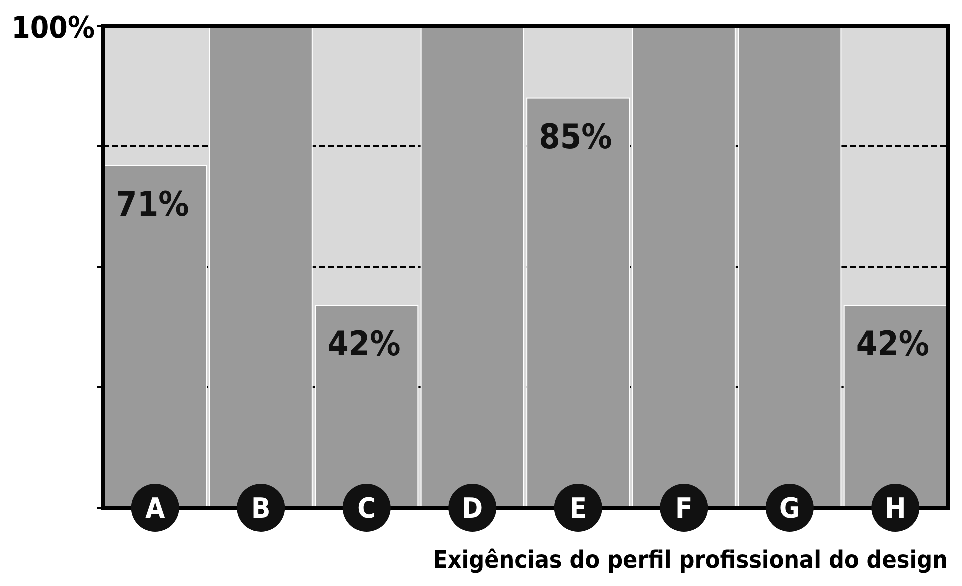 This screenshot has height=586, width=962. What do you see at coordinates (684, 508) in the screenshot?
I see `x-tick-label: F` at bounding box center [684, 508].